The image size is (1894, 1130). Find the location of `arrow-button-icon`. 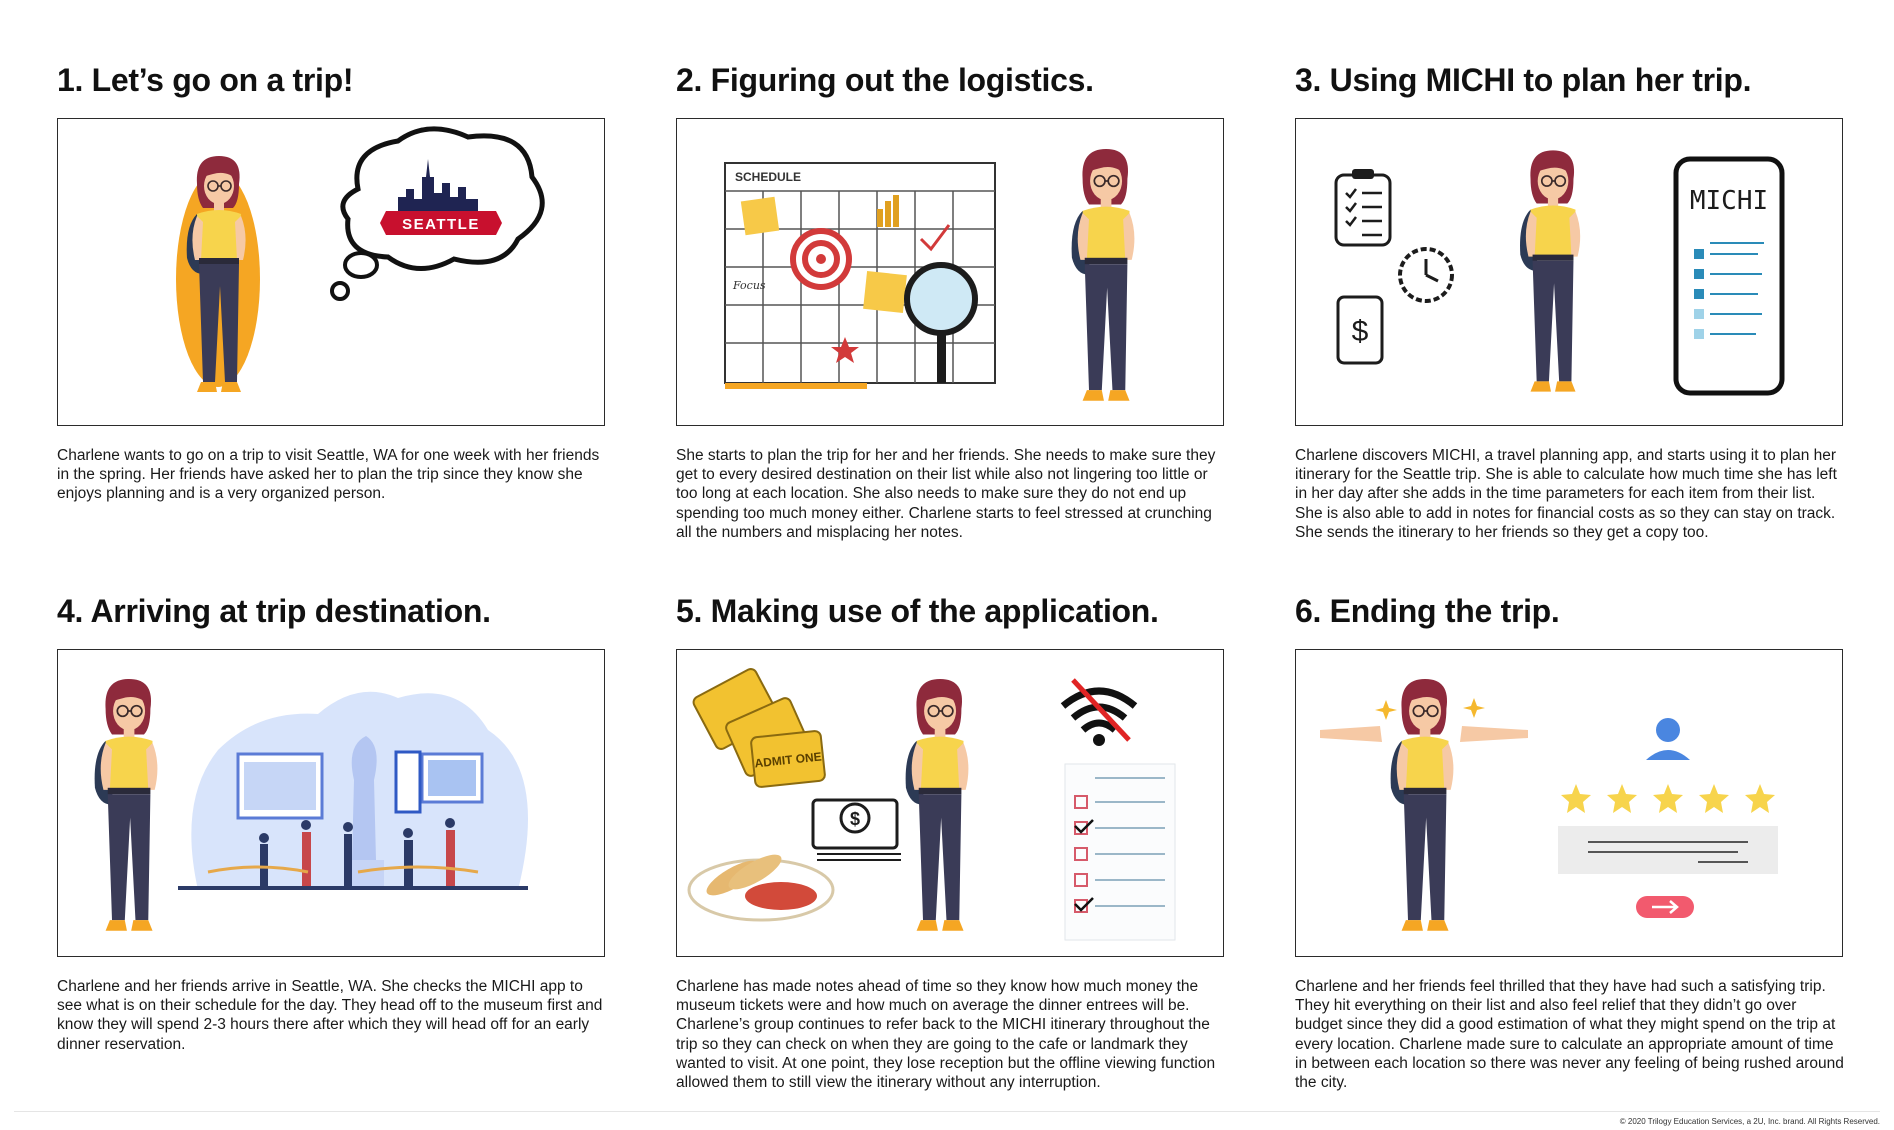

arrow-button-icon is located at coordinates (1665, 907).